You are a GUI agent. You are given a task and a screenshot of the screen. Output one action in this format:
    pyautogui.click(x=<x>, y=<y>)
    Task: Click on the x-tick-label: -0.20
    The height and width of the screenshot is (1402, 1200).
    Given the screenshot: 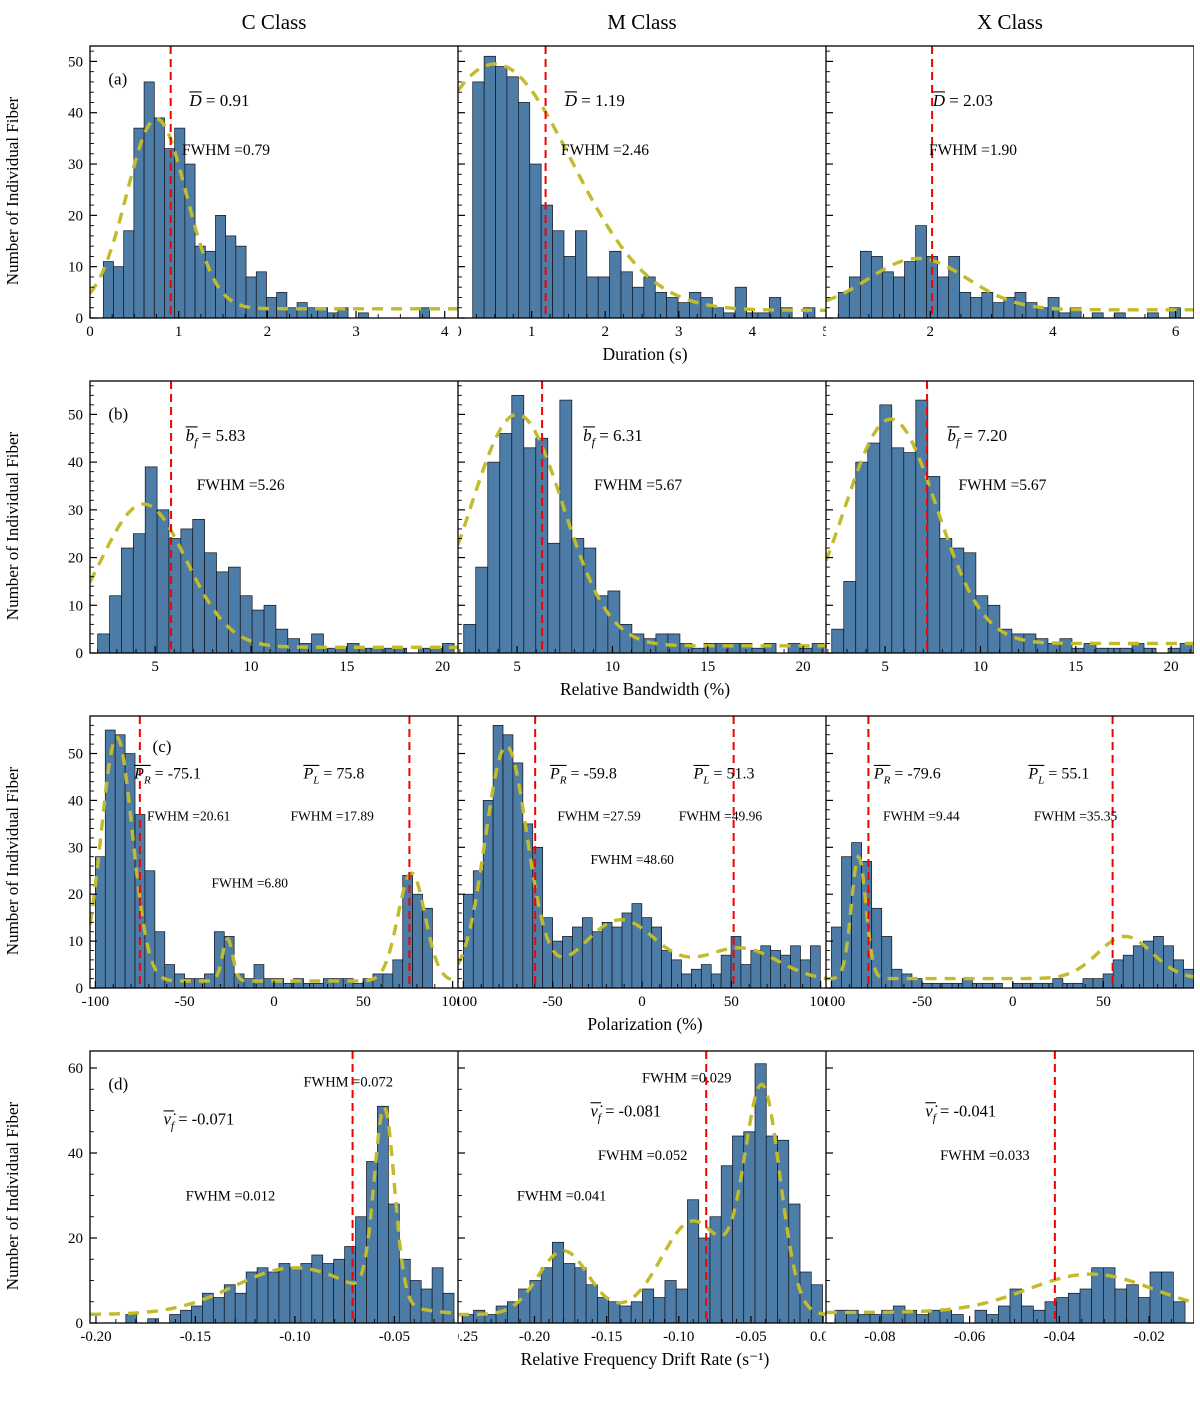 What is the action you would take?
    pyautogui.click(x=95, y=1337)
    